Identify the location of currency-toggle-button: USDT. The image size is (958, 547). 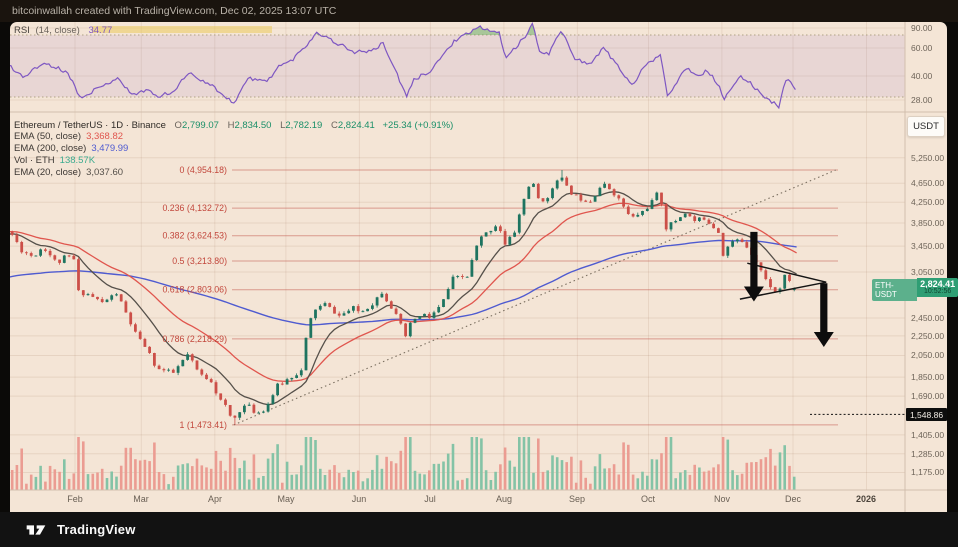
(926, 126).